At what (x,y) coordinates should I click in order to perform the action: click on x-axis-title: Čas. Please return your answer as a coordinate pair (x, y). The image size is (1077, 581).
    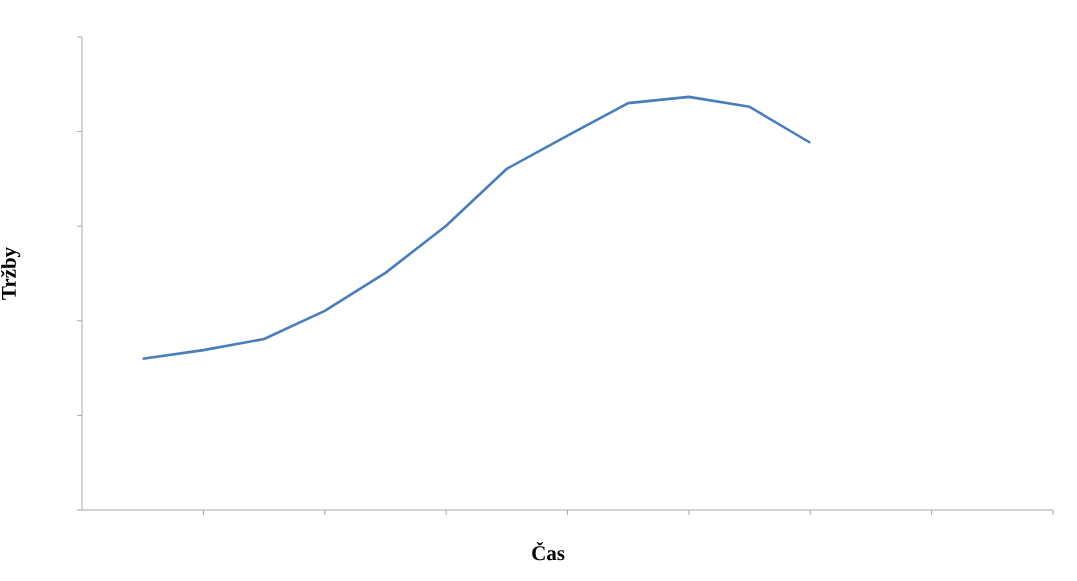
    Looking at the image, I should click on (548, 551).